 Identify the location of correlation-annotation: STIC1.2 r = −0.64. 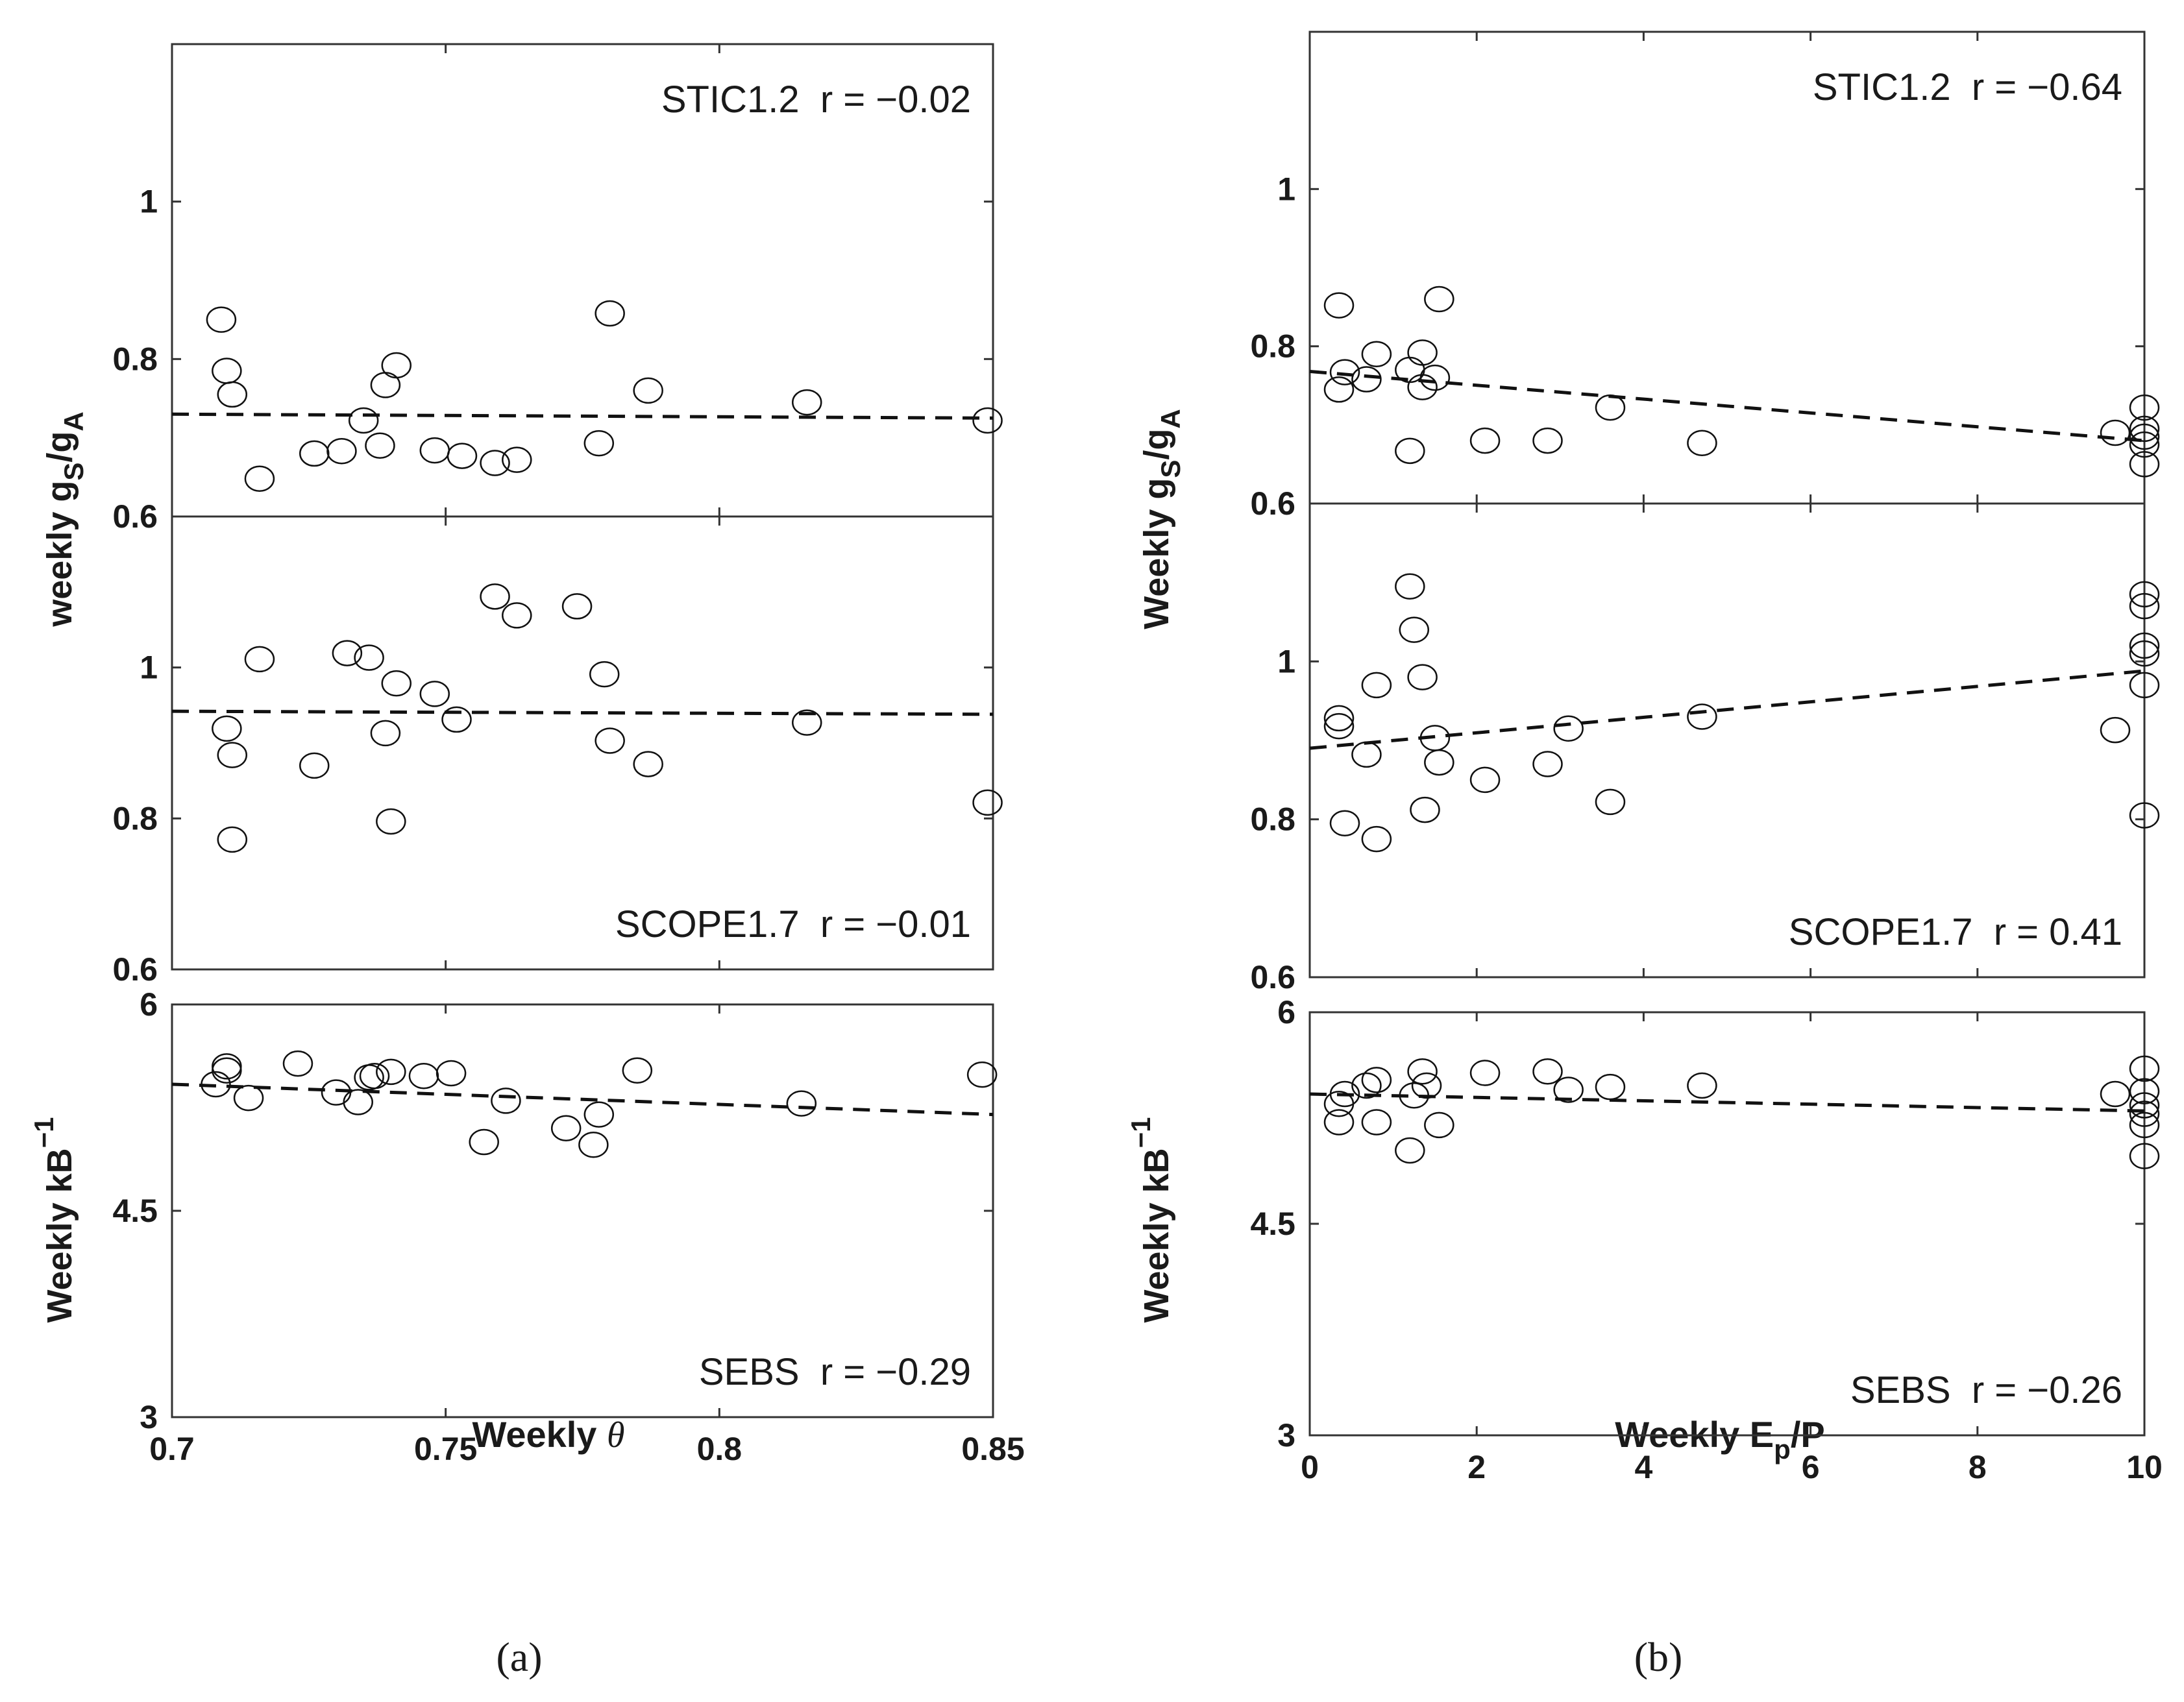
(1968, 87).